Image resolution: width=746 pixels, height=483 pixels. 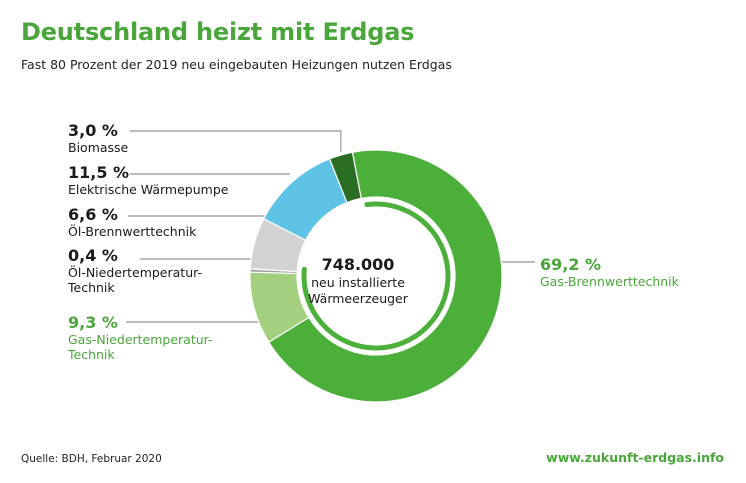 I want to click on value-label: 11,5 %, so click(x=99, y=172).